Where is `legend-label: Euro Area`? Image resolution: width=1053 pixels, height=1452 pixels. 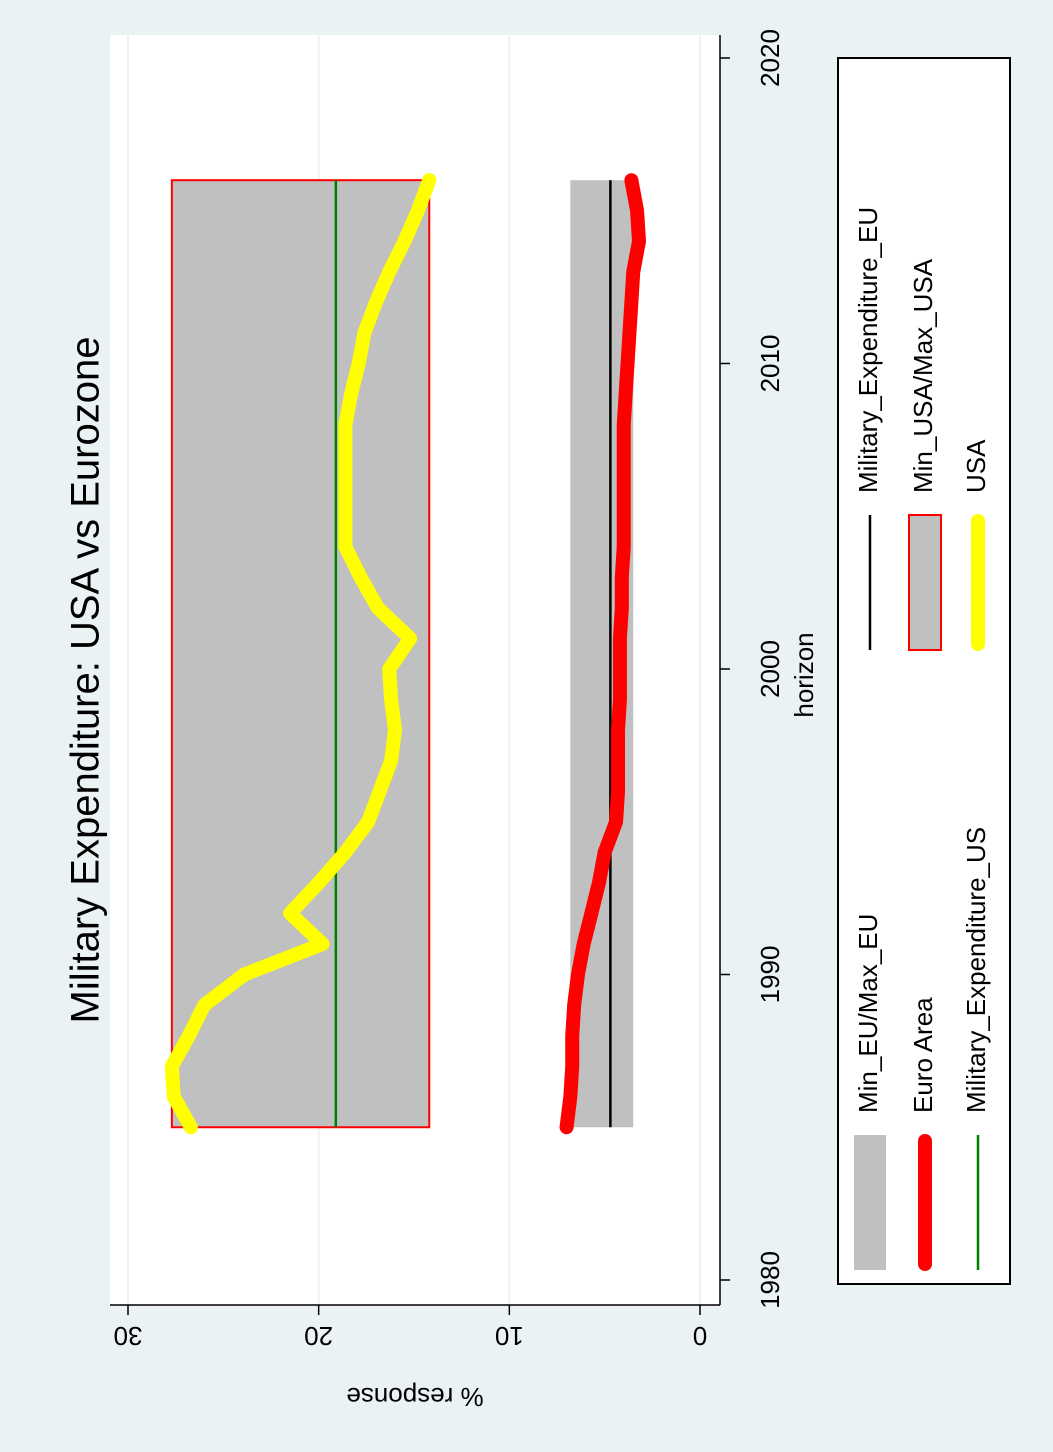
legend-label: Euro Area is located at coordinates (923, 1055).